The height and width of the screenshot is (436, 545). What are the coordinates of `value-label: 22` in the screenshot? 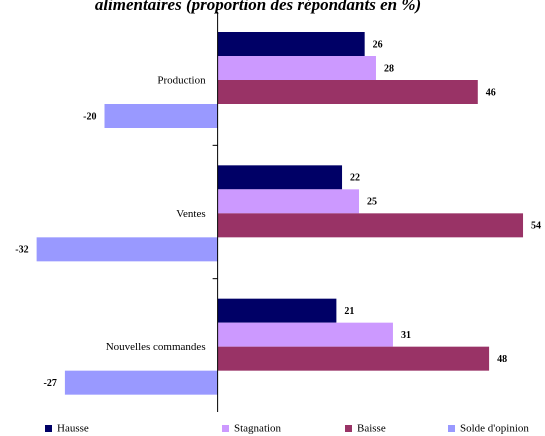 It's located at (355, 178).